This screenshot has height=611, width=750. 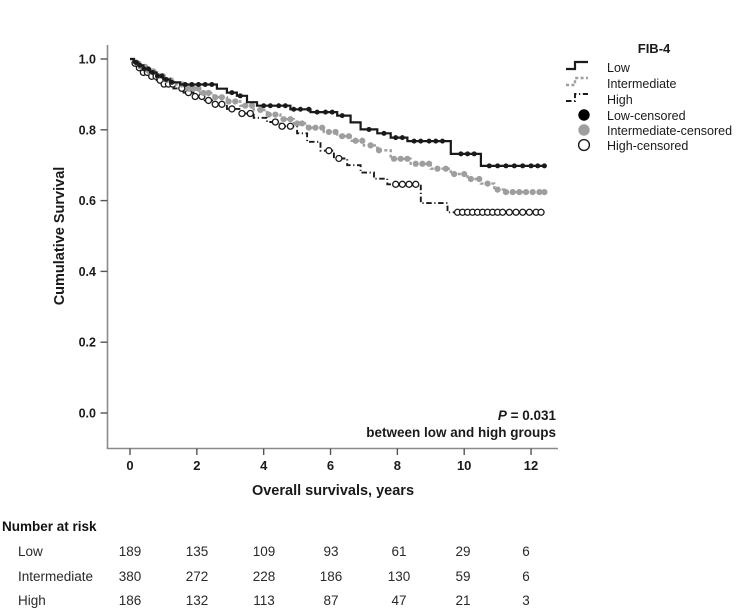 I want to click on risk-cell: 272, so click(x=197, y=576).